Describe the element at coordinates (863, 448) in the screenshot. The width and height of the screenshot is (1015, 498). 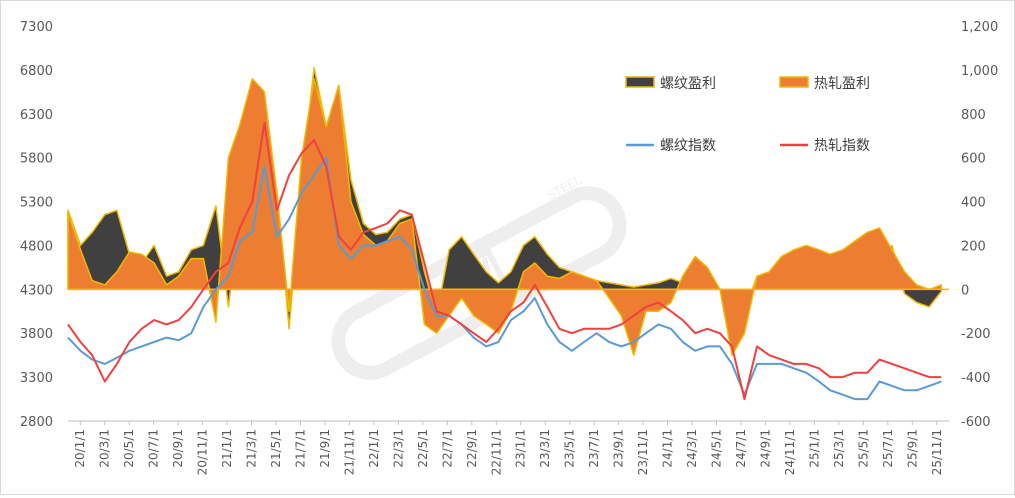
I see `x-tick-label: 25/5/1` at that location.